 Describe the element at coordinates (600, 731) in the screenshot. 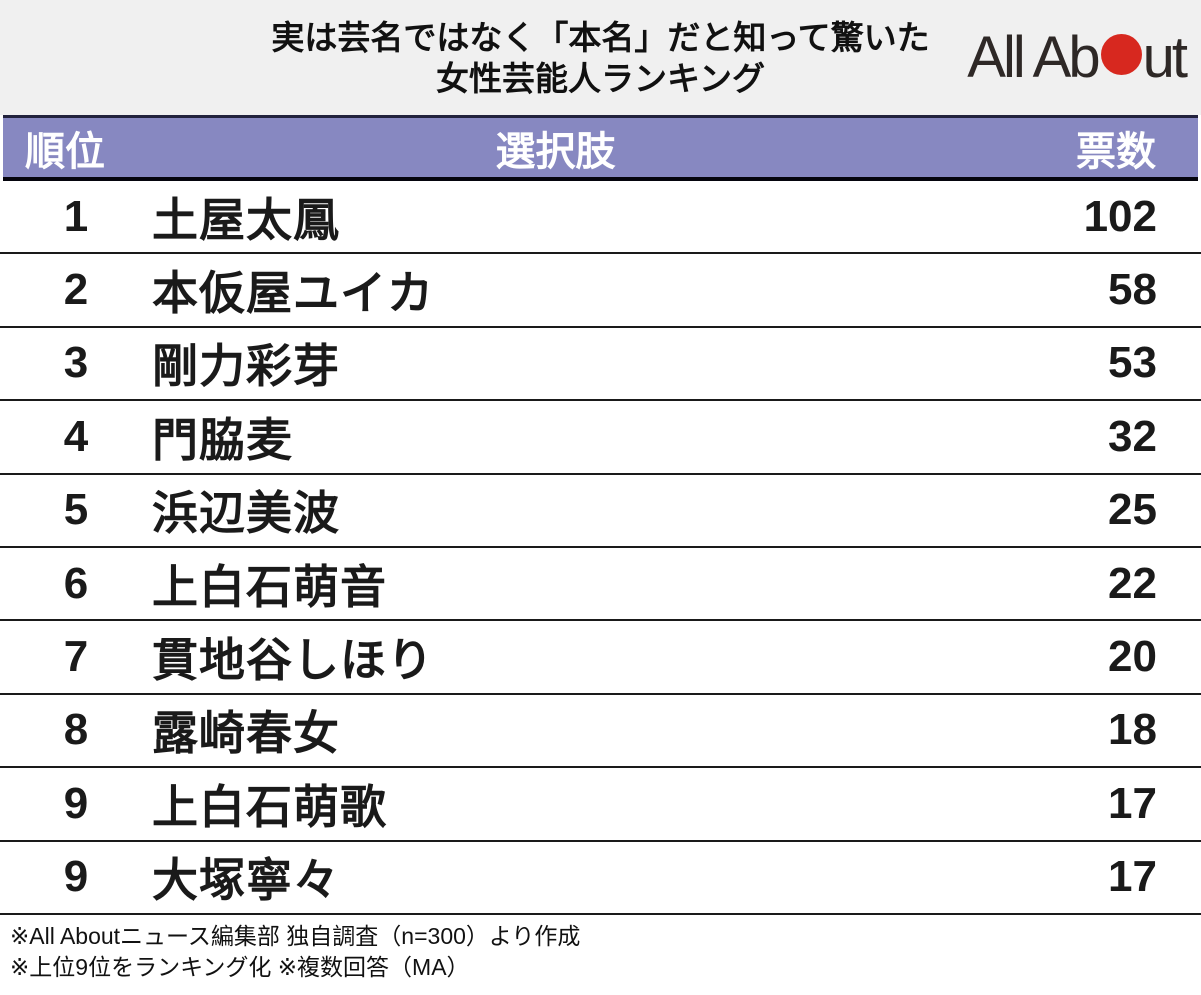

I see `table-row: 8 露崎春女 18` at that location.